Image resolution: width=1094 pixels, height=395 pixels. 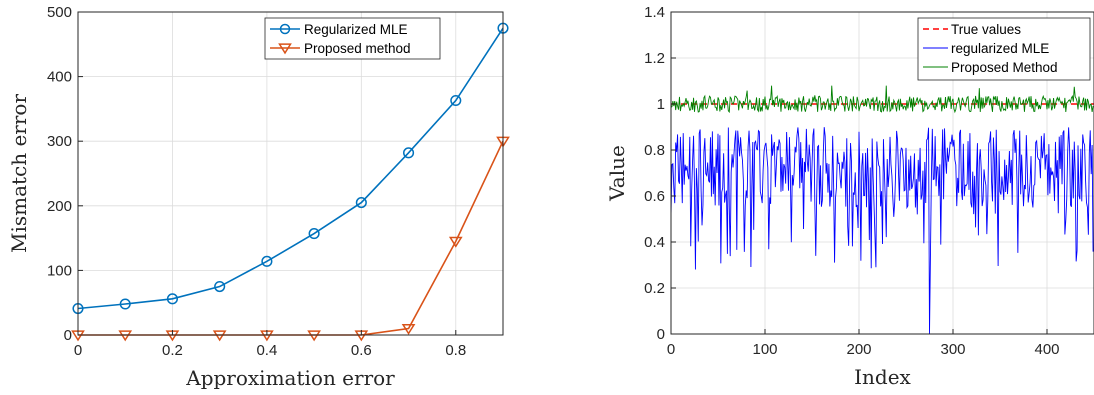 What do you see at coordinates (455, 350) in the screenshot?
I see `x-tick-label: 0.8` at bounding box center [455, 350].